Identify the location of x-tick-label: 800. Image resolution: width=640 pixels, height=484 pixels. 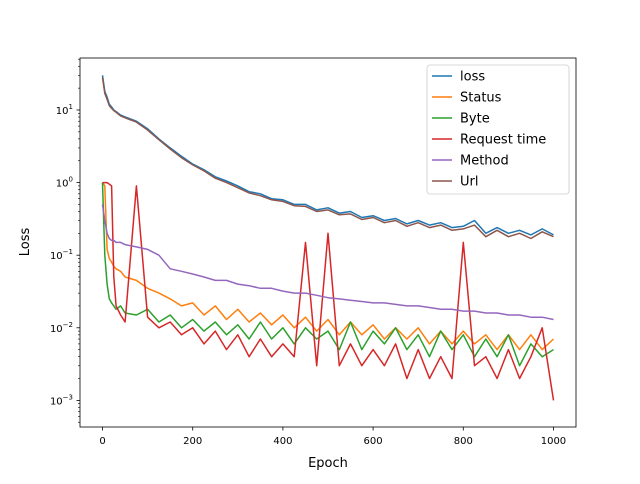
(463, 441).